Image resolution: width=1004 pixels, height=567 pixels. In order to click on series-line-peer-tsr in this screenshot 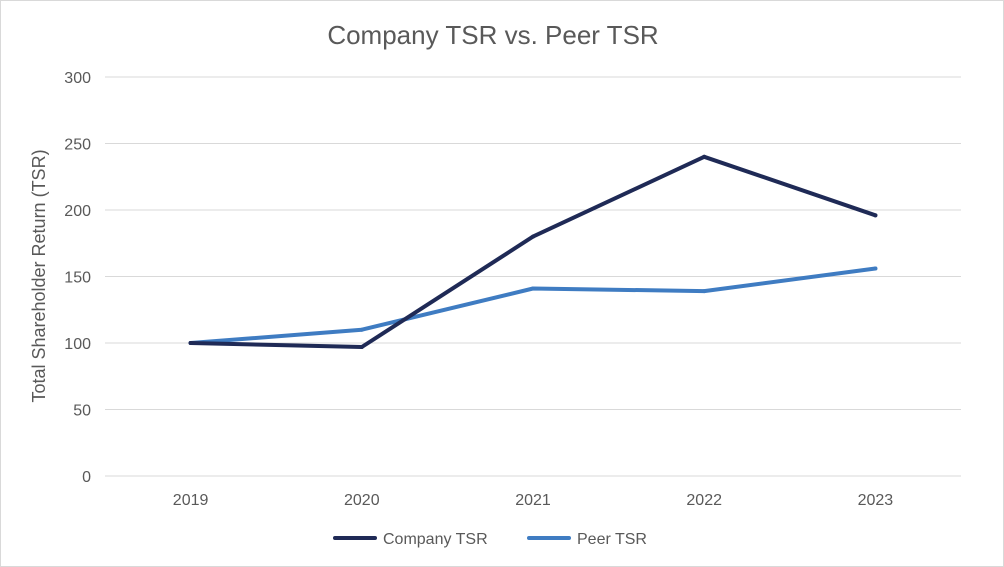, I will do `click(533, 305)`.